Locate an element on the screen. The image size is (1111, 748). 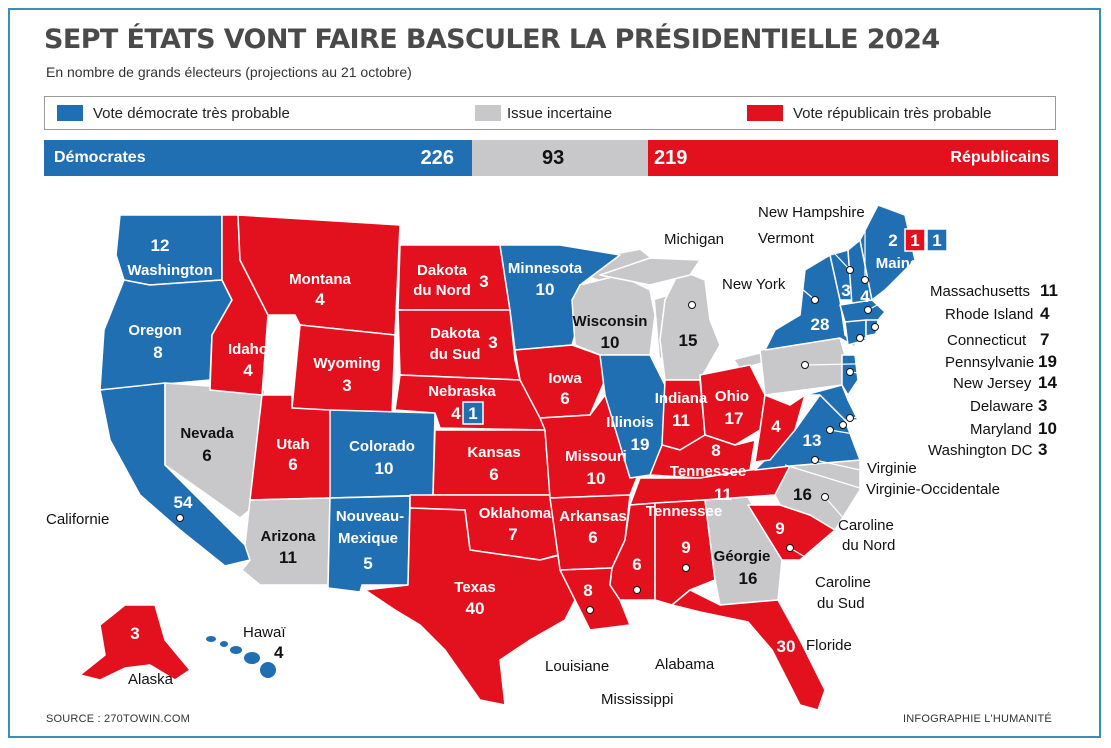
sc-name-line-1: Caroline is located at coordinates (843, 582).